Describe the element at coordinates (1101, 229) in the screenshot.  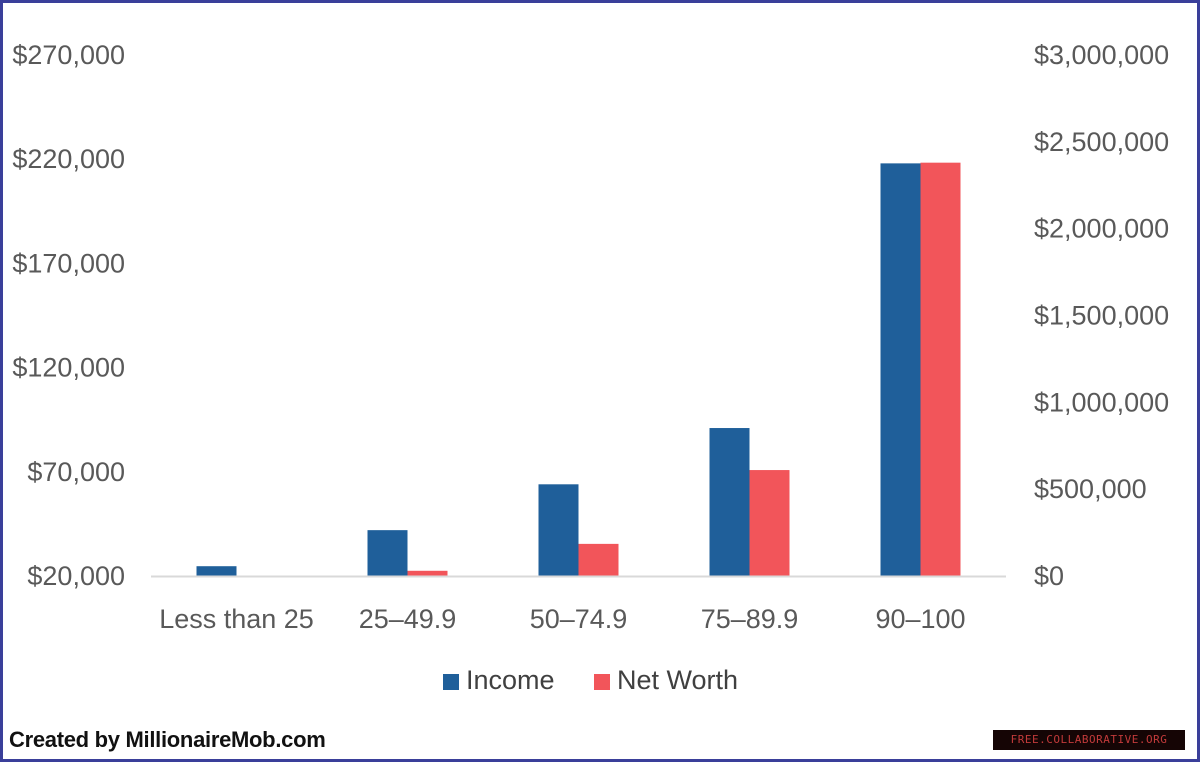
I see `right-axis-tick-label: $2,000,000` at that location.